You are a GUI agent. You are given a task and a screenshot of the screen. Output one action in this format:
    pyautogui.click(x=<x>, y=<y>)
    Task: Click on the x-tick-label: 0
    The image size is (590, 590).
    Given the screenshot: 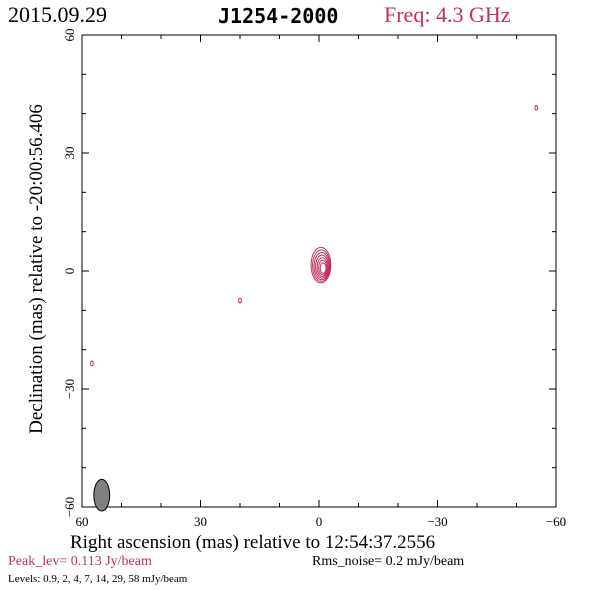 What is the action you would take?
    pyautogui.click(x=319, y=521)
    